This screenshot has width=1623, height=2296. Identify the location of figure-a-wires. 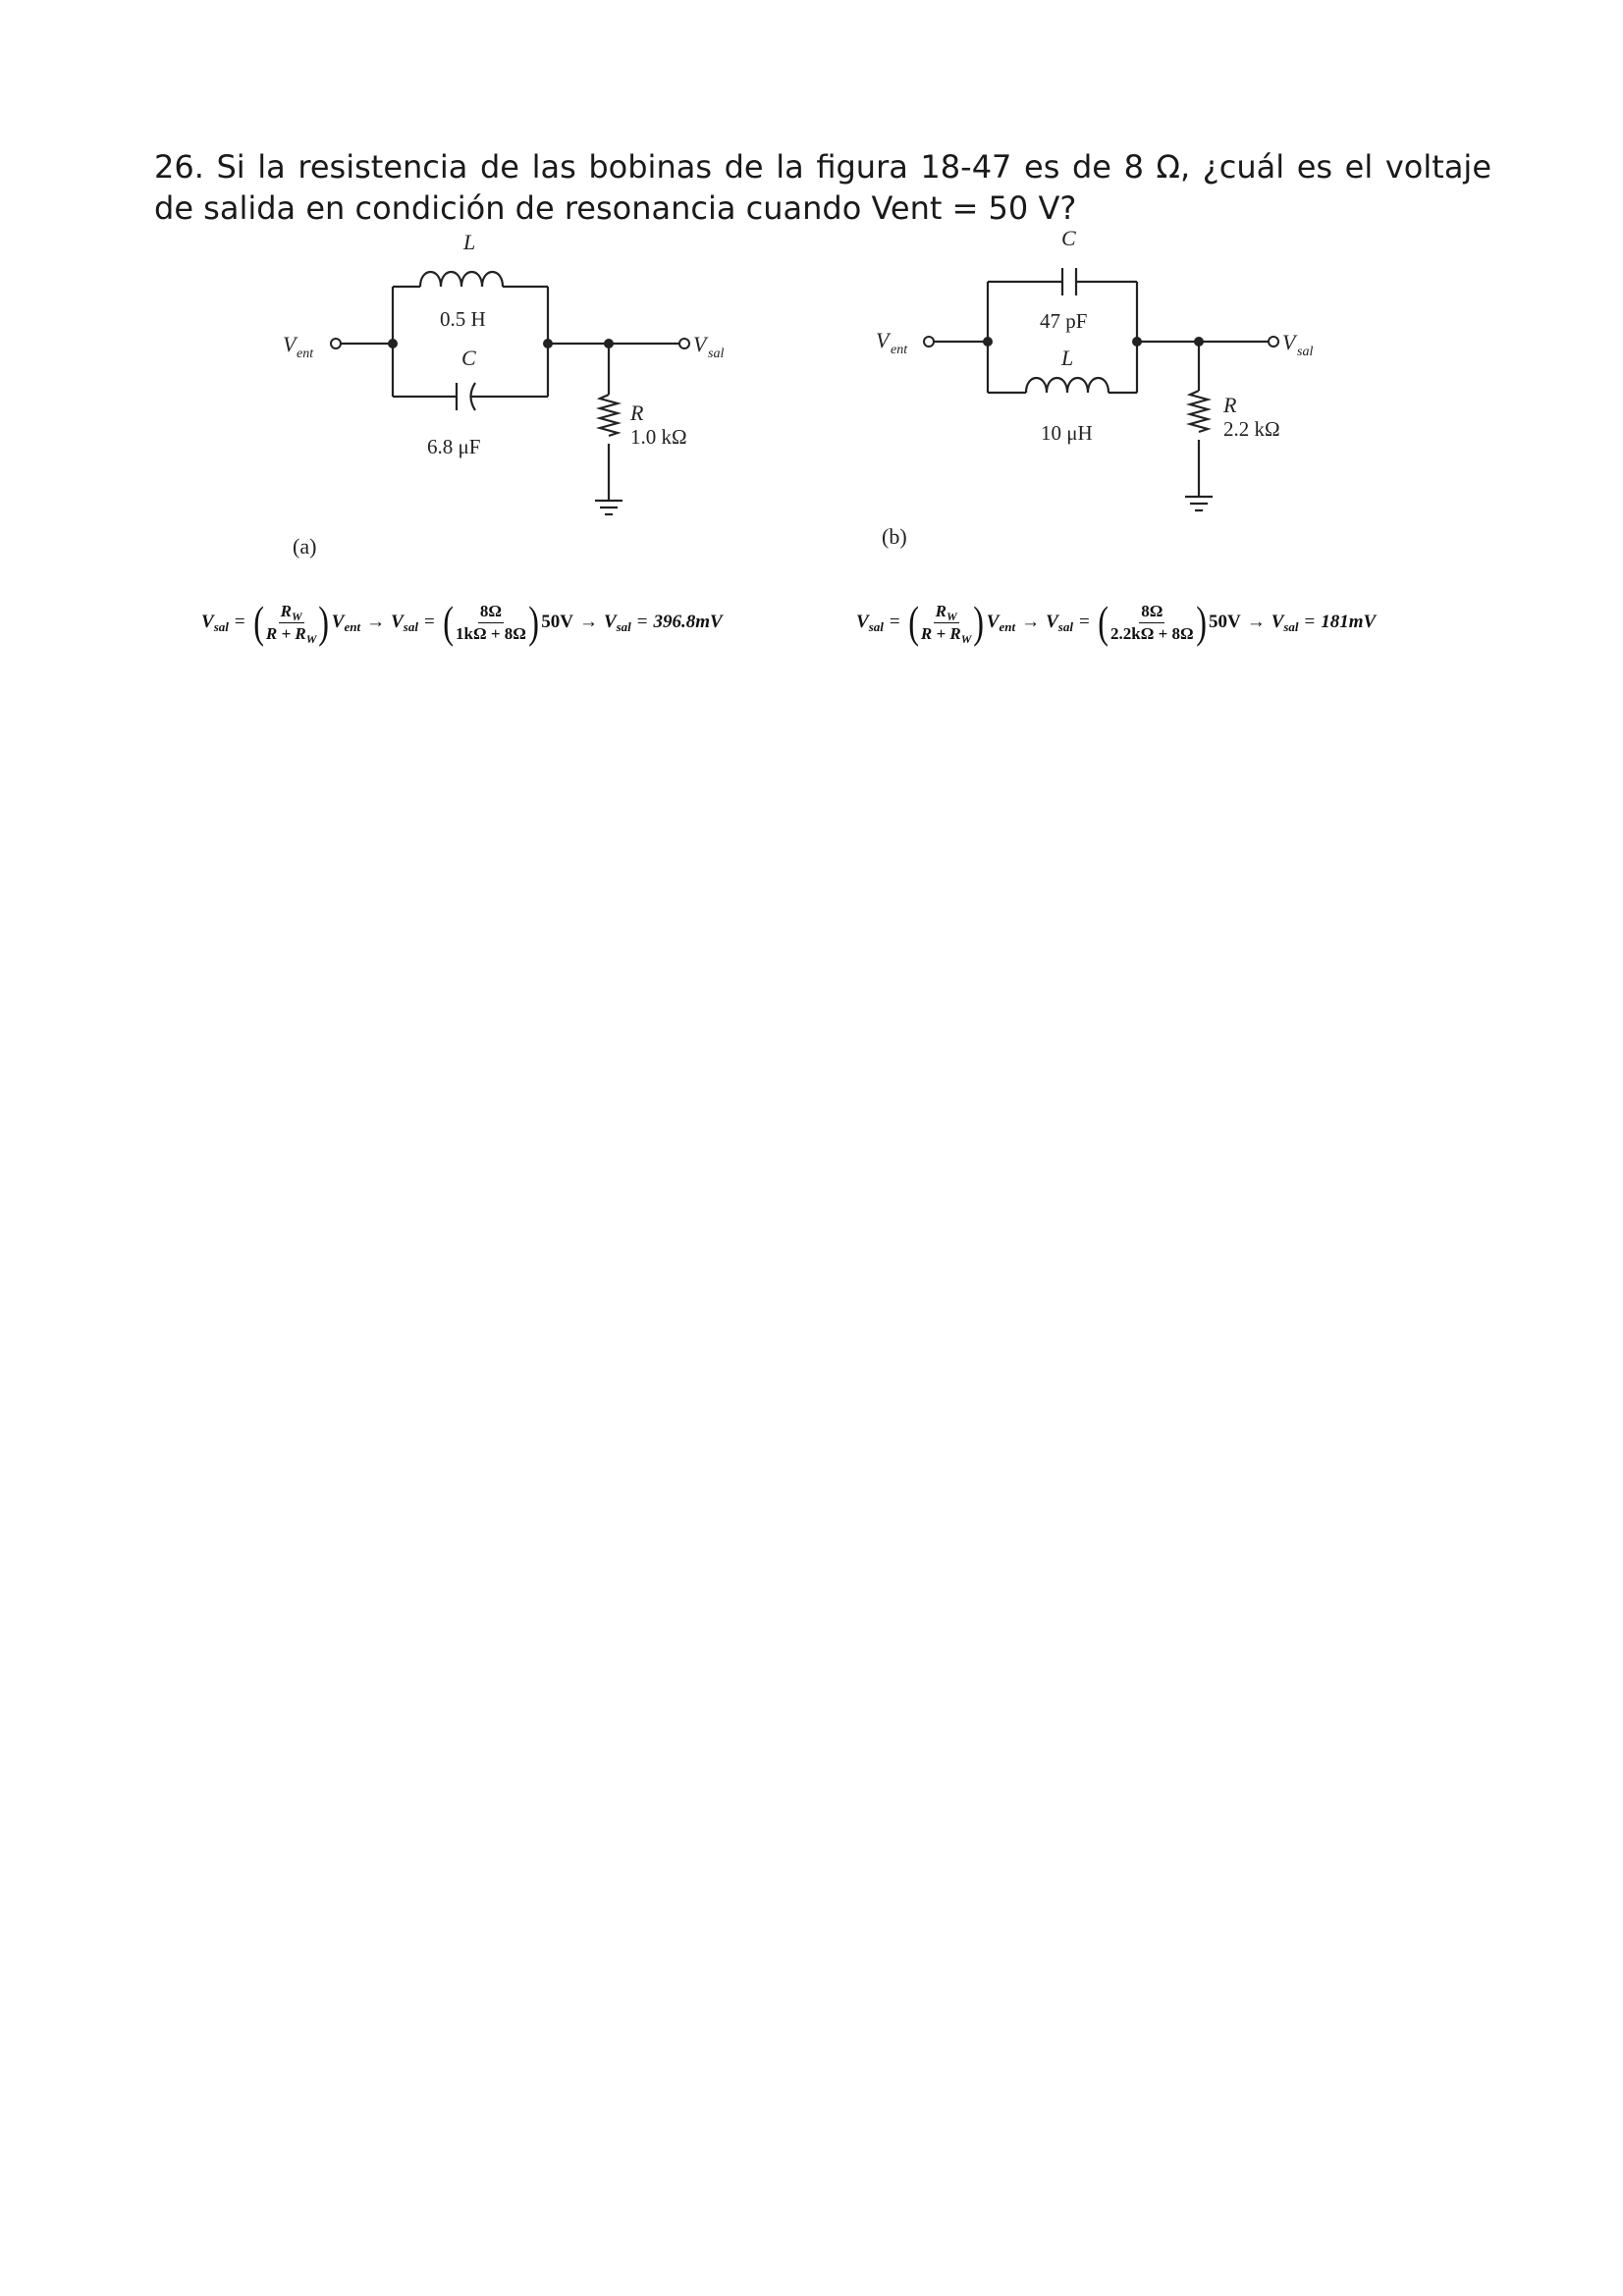
(509, 393).